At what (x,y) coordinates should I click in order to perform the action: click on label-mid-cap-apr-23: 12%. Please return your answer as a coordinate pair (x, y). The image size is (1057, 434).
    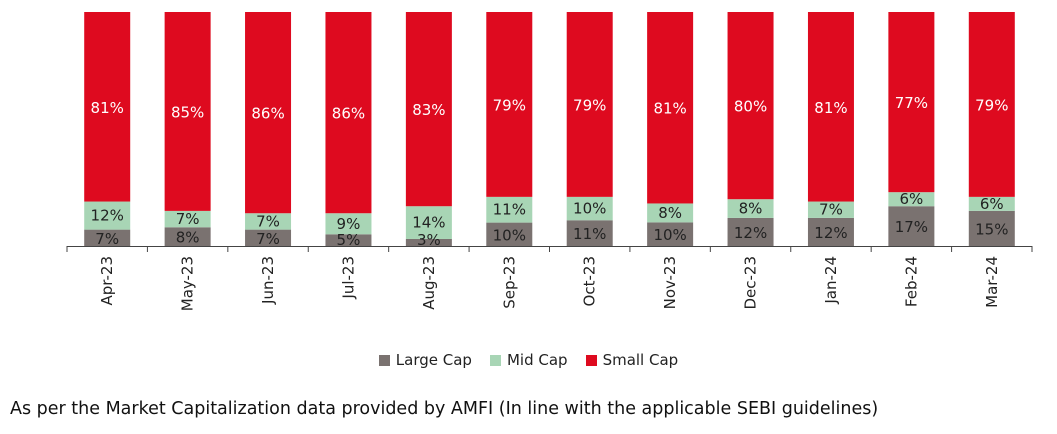
    Looking at the image, I should click on (107, 216).